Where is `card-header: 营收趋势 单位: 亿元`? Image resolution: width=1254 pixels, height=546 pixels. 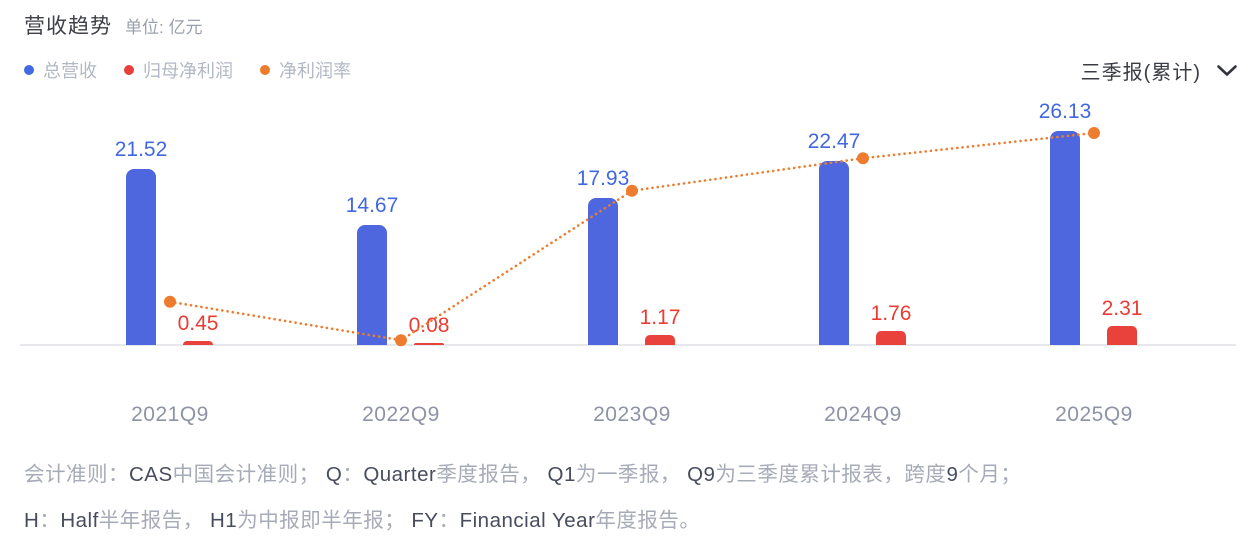 card-header: 营收趋势 单位: 亿元 is located at coordinates (113, 25).